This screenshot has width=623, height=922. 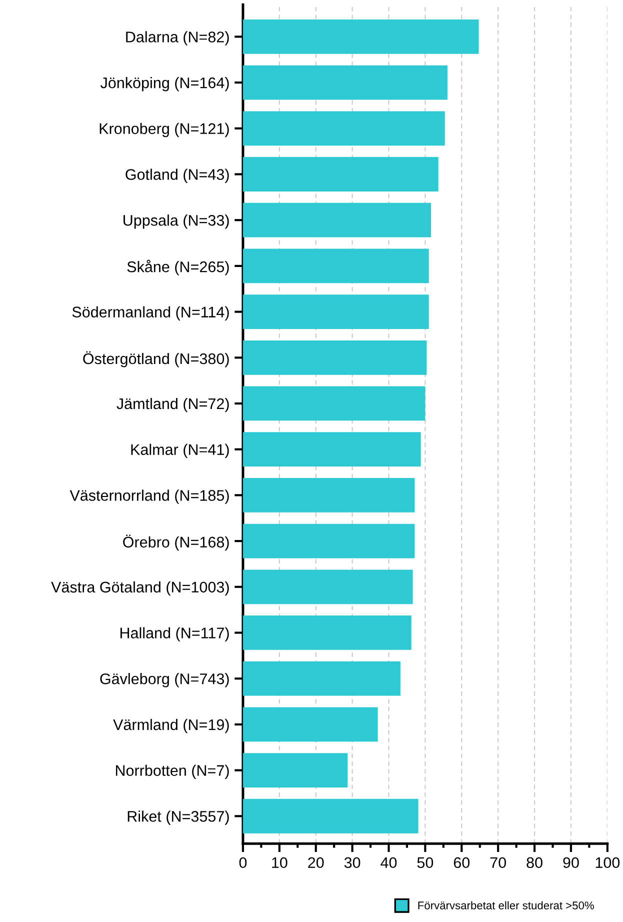 What do you see at coordinates (177, 38) in the screenshot?
I see `y-tick-label: Dalarna (N=82)` at bounding box center [177, 38].